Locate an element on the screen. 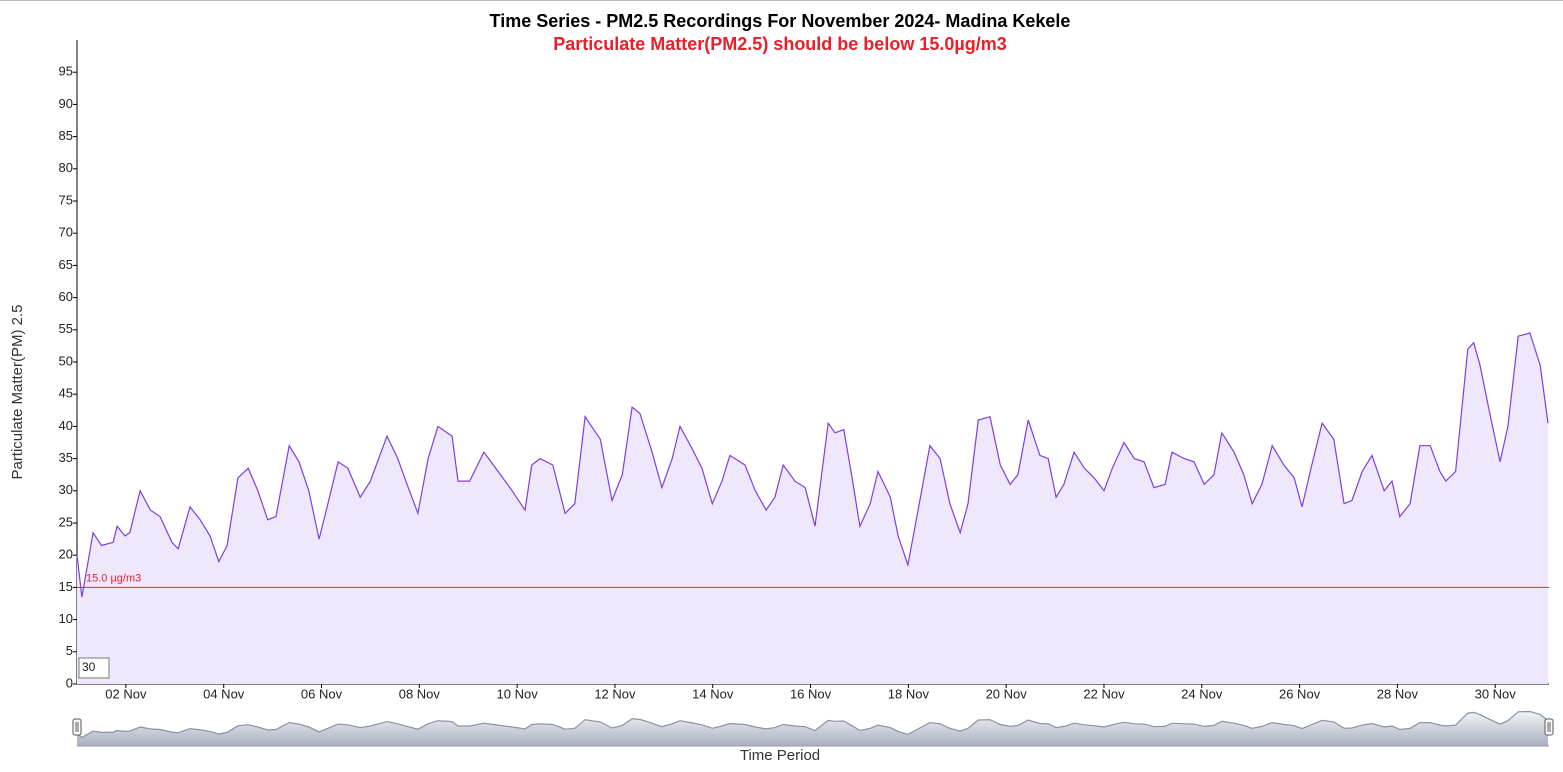 Image resolution: width=1563 pixels, height=772 pixels. y-tick-label: 40 is located at coordinates (66, 425).